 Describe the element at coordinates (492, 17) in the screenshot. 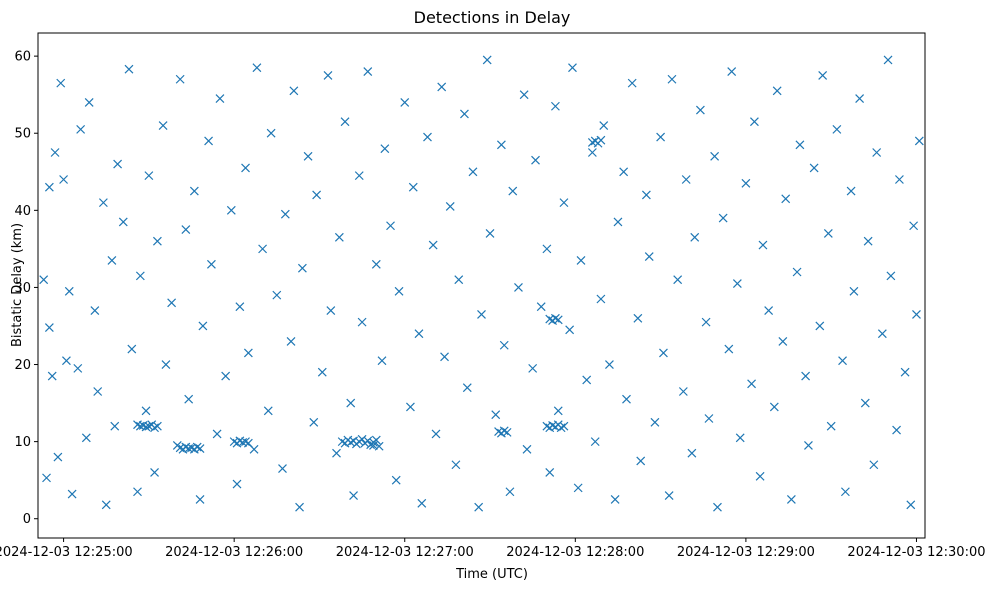

I see `chart-title: Detections in Delay` at that location.